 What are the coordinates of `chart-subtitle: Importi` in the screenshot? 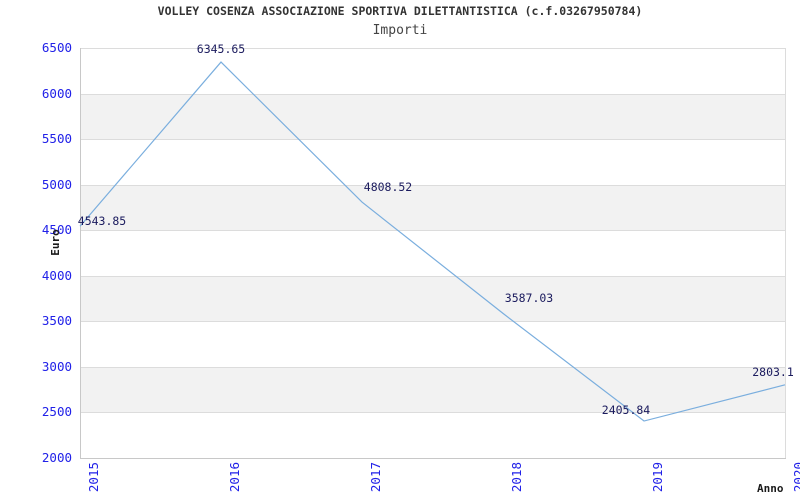 It's located at (400, 30).